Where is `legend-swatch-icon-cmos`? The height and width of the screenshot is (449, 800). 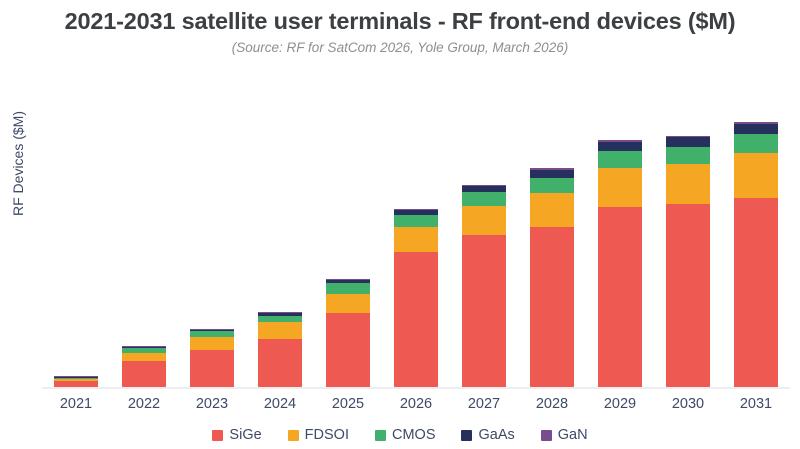 legend-swatch-icon-cmos is located at coordinates (380, 435).